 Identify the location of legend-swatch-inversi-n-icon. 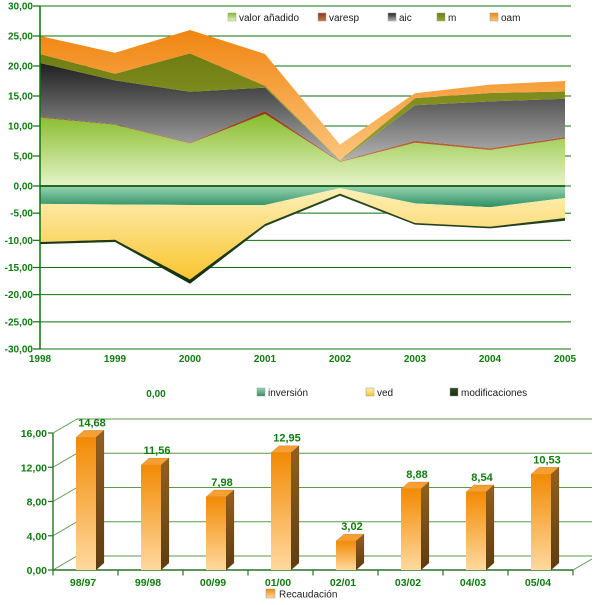
(261, 392).